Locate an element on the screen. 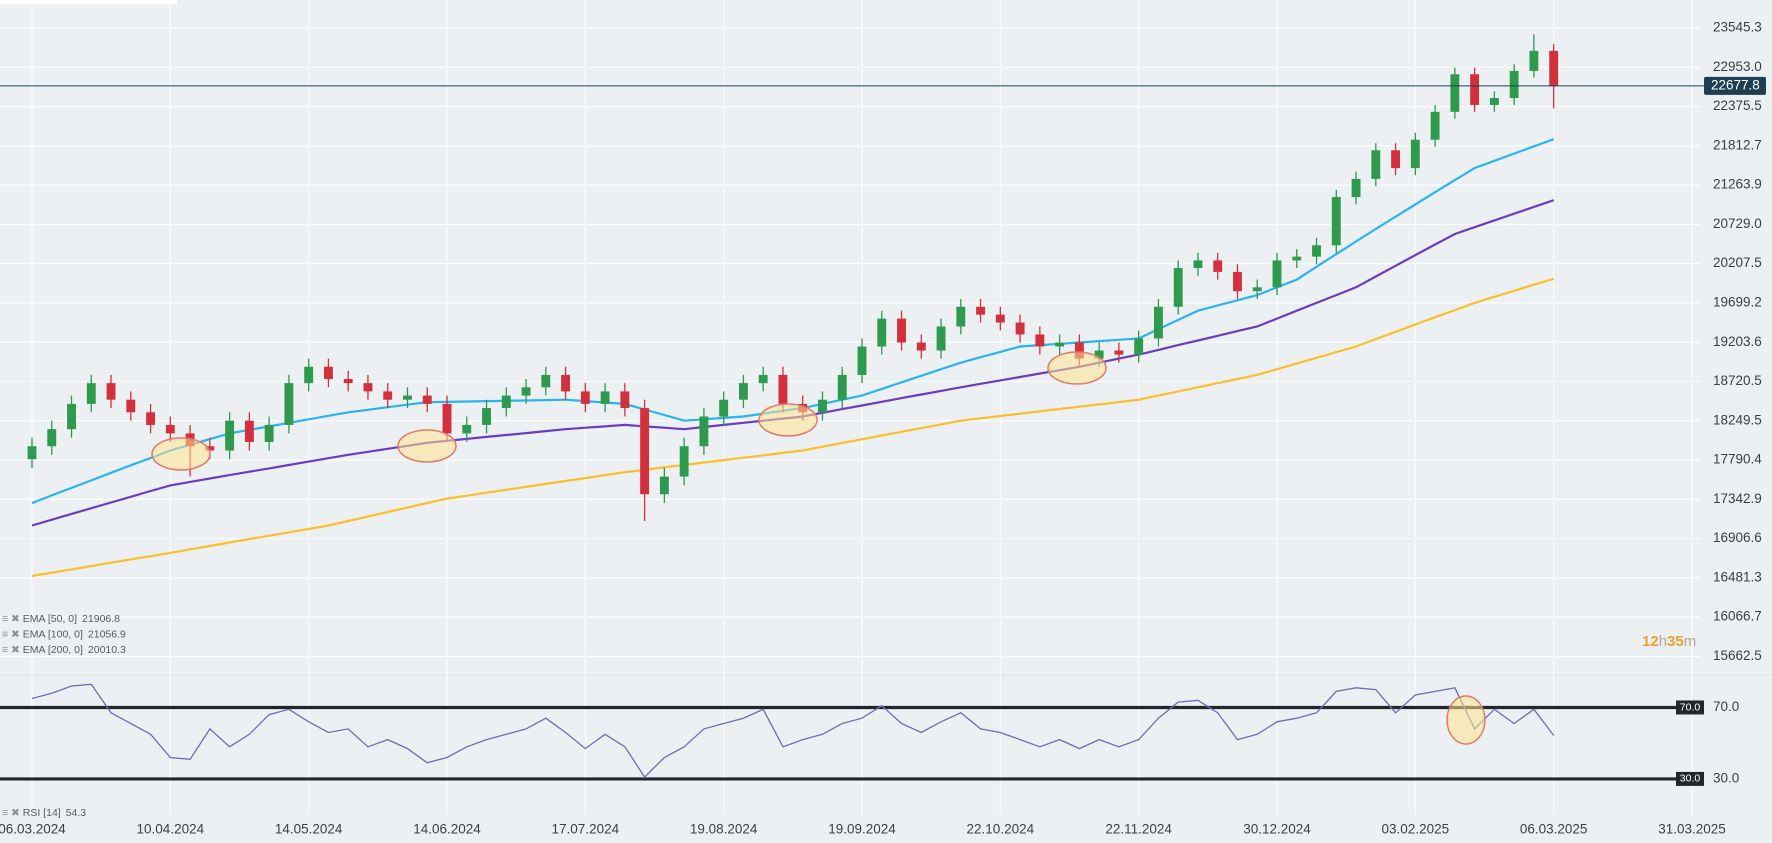 The width and height of the screenshot is (1772, 843). level-label: 70.0 is located at coordinates (1690, 707).